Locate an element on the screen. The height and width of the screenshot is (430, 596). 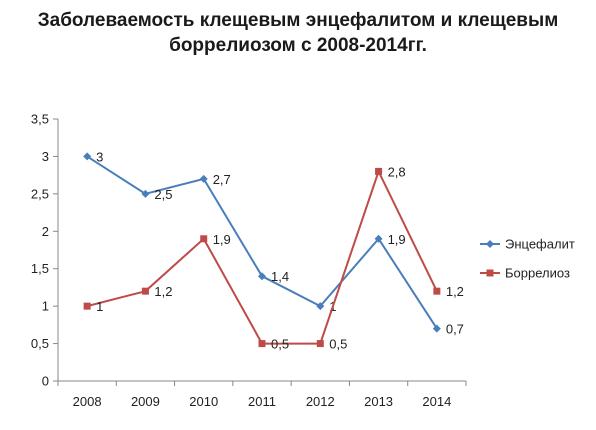
data-label: 1,4 is located at coordinates (280, 276).